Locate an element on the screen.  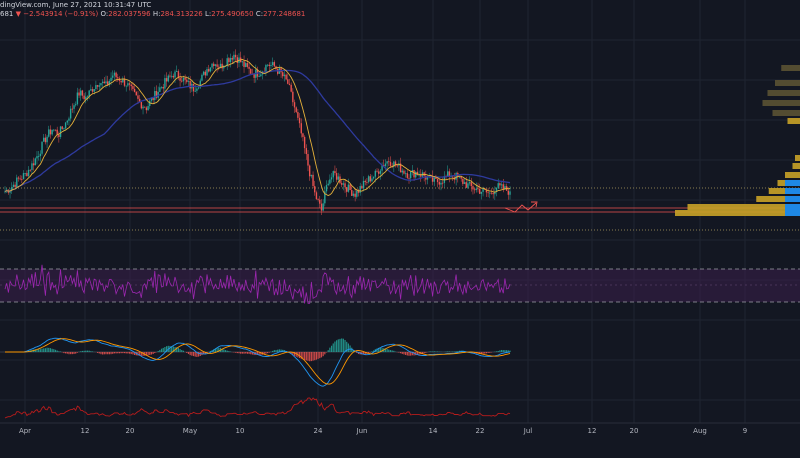
macd-line is located at coordinates (258, 362).